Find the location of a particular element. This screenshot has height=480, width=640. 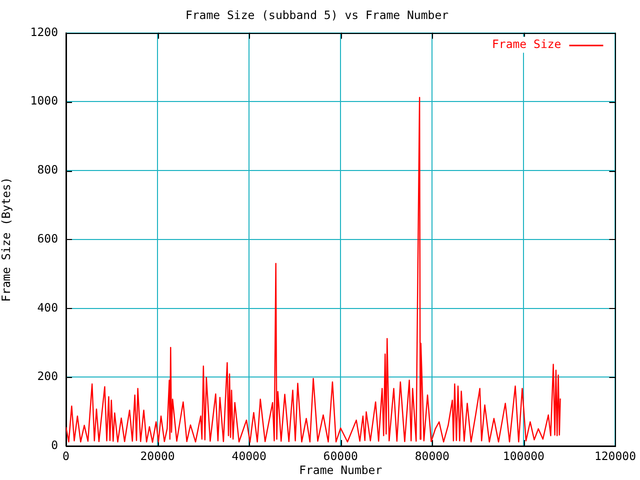

x-axis-title: Frame Number is located at coordinates (340, 470).